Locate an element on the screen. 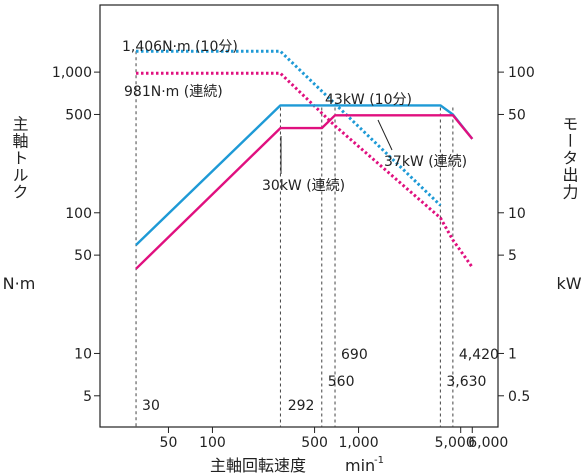 This screenshot has width=585, height=476. x-axis-label: 主軸回転速度 is located at coordinates (258, 465).